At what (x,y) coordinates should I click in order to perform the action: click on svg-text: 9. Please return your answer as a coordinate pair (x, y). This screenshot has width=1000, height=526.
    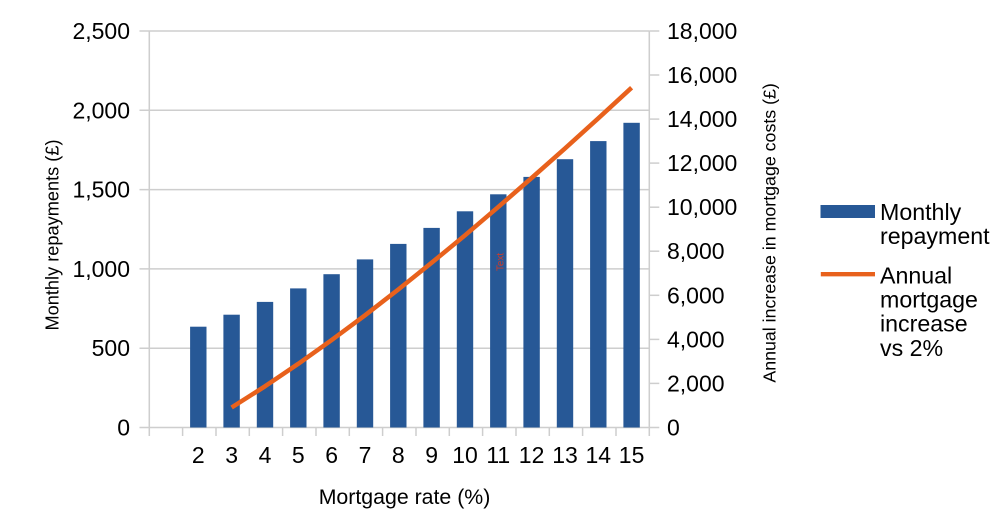
    Looking at the image, I should click on (431, 455).